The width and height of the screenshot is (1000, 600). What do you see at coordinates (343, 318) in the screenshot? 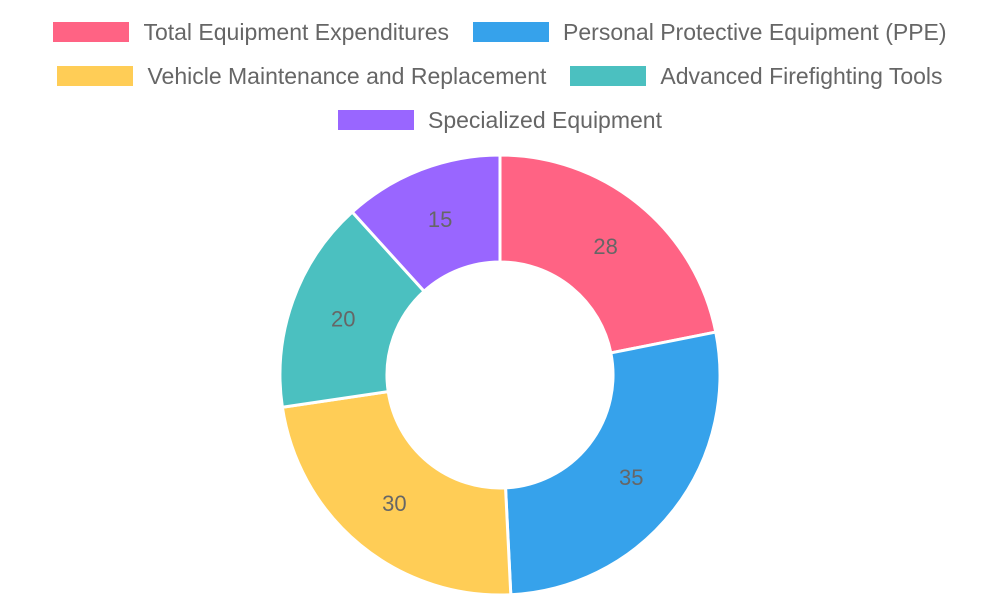
I see `slice-value-label: 20` at bounding box center [343, 318].